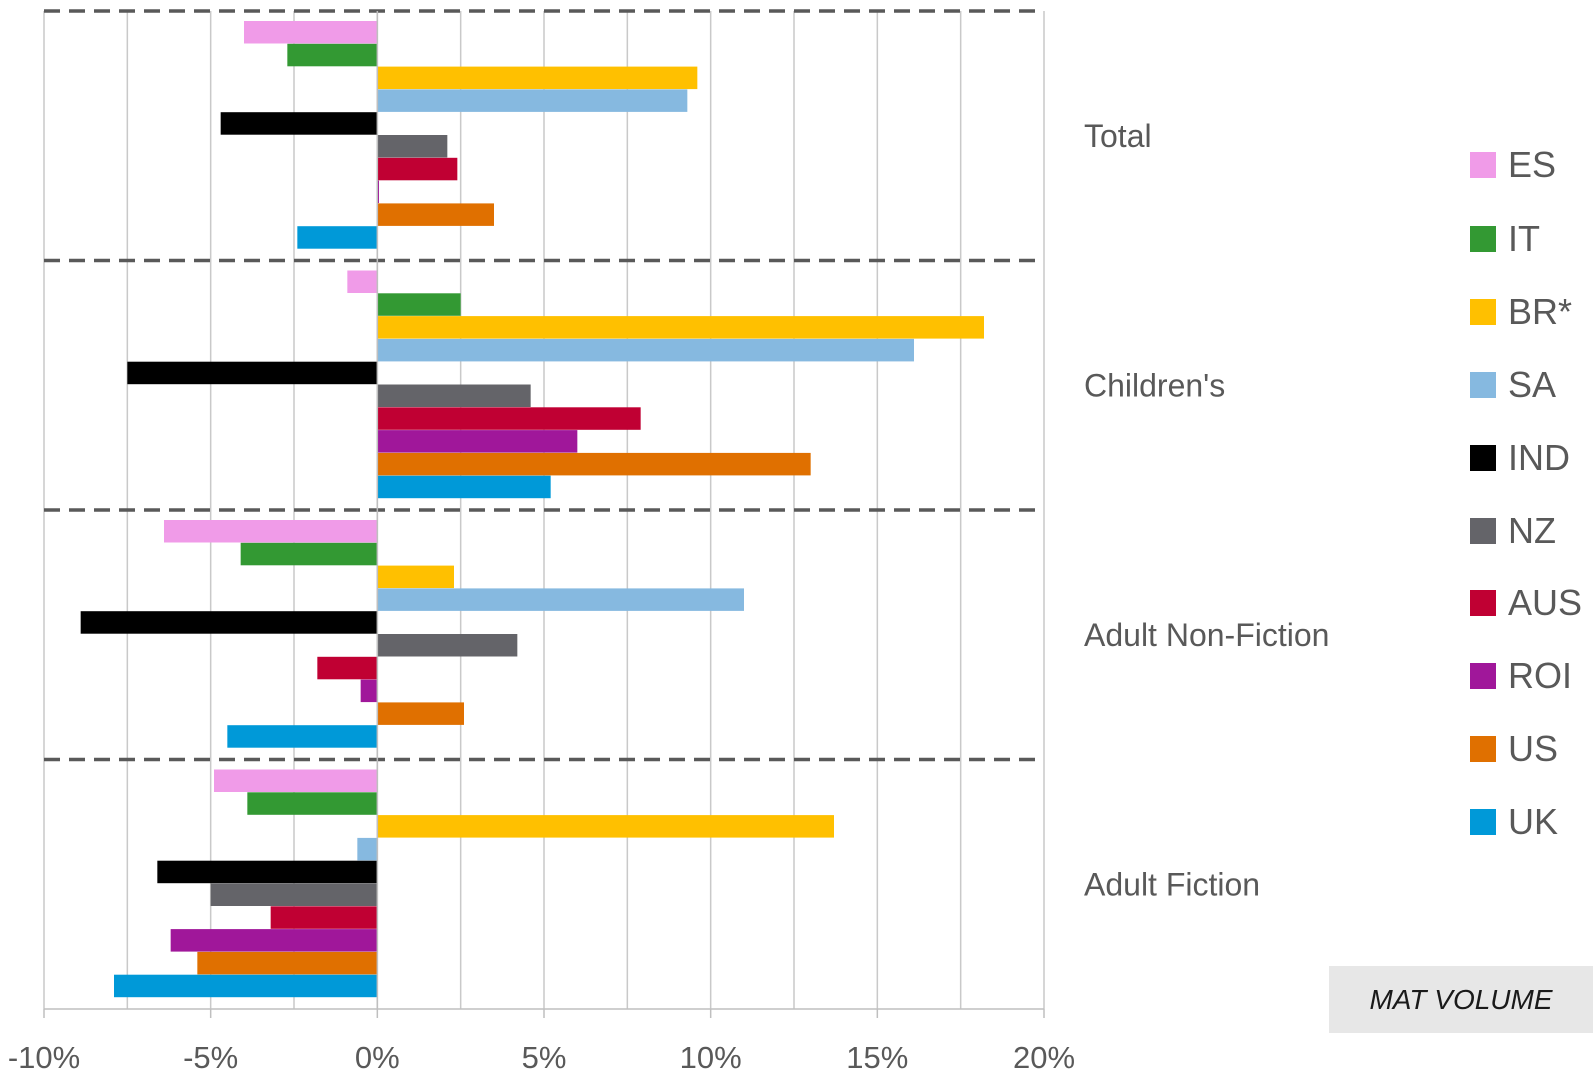 The image size is (1593, 1091). Describe the element at coordinates (1483, 603) in the screenshot. I see `legend-swatch-aus` at that location.